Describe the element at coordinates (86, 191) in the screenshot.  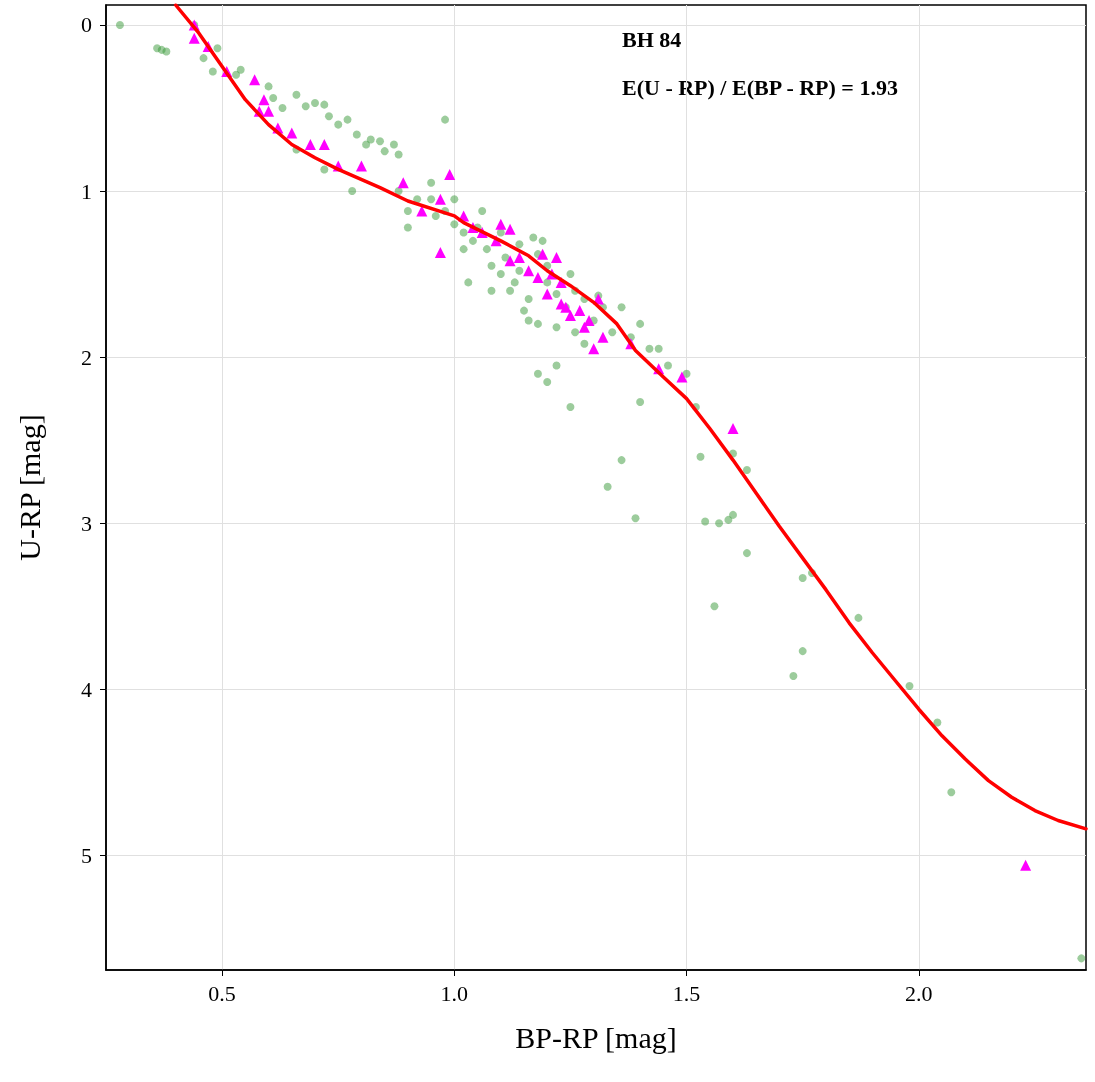
I see `y-tick-label: 1` at that location.